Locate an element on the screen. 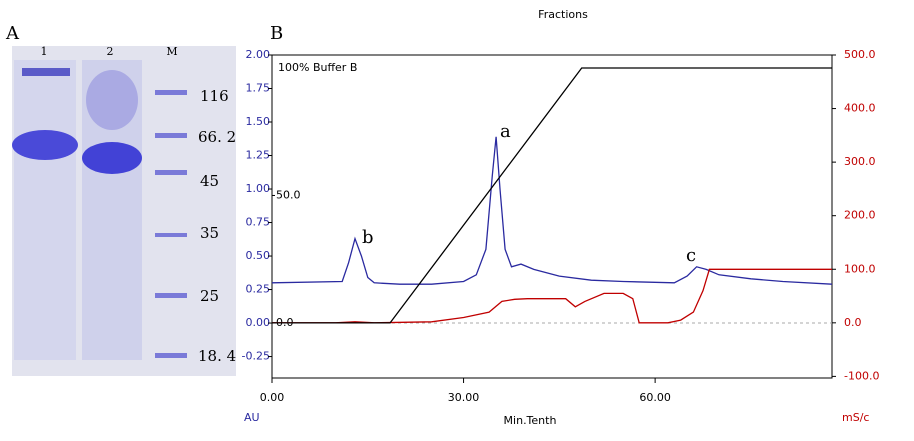  y2-axis-label: mS/c is located at coordinates (855, 417).